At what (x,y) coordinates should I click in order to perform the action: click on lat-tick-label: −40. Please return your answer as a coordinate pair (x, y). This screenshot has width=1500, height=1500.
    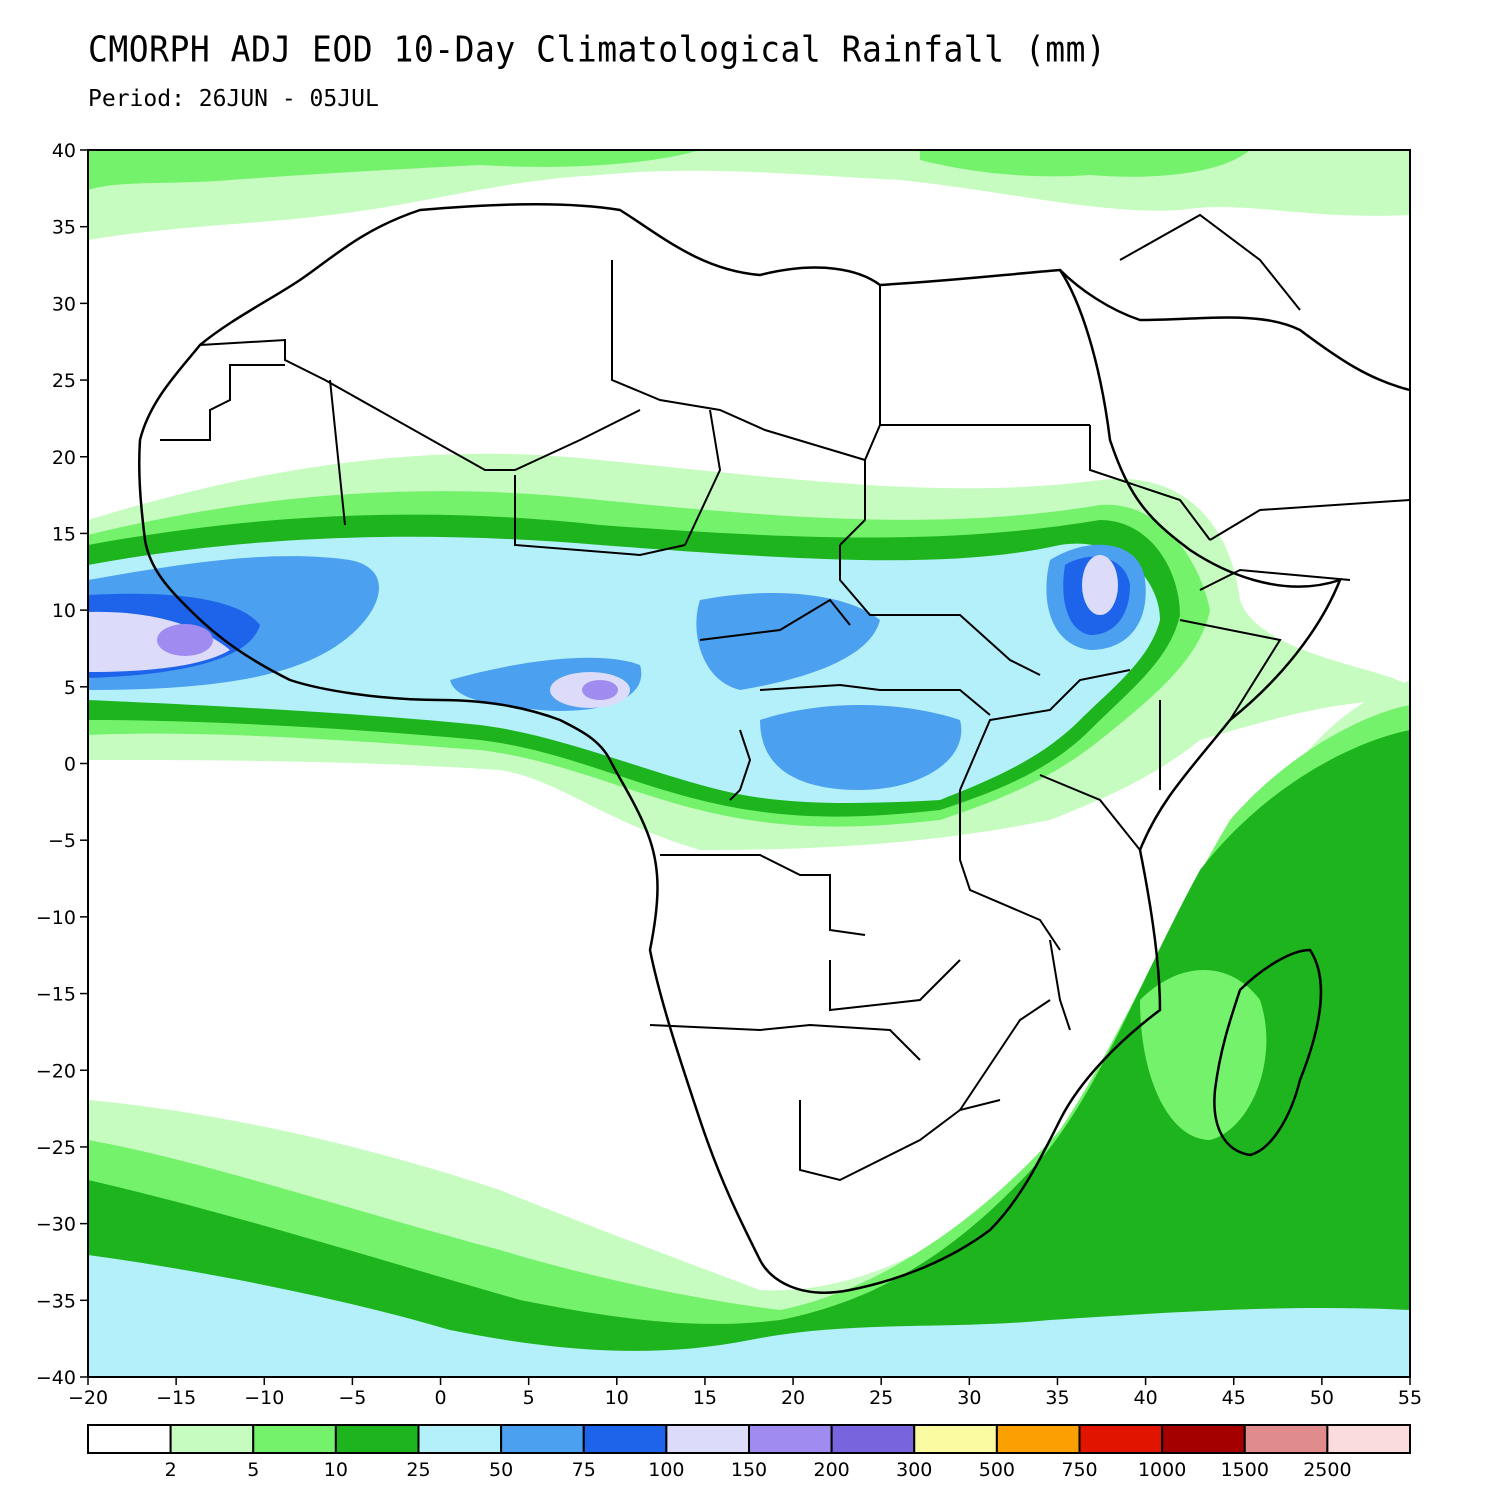
    Looking at the image, I should click on (56, 1378).